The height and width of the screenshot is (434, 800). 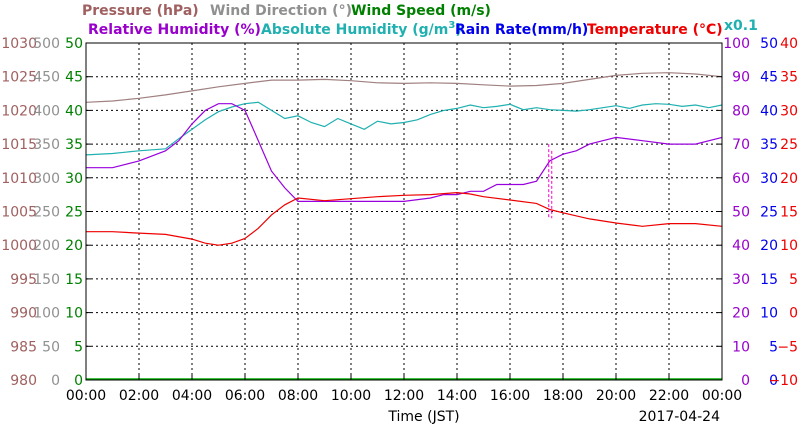 What do you see at coordinates (616, 396) in the screenshot?
I see `x-tick-label: 20:00` at bounding box center [616, 396].